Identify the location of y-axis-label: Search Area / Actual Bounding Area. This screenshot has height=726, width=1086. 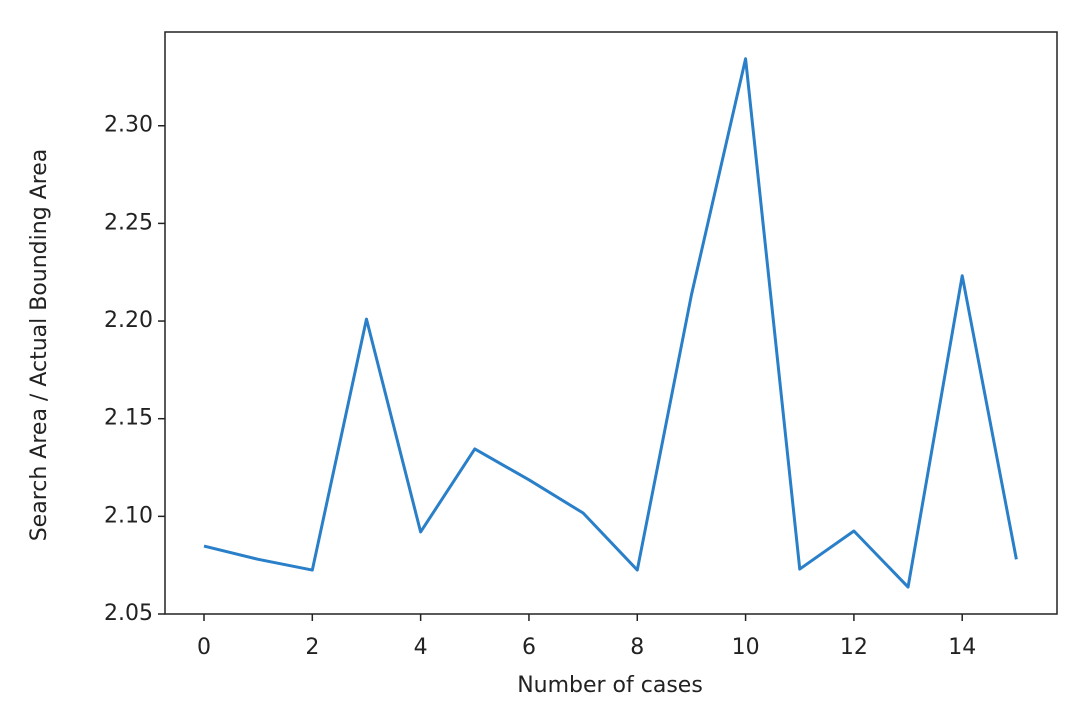
(39, 345).